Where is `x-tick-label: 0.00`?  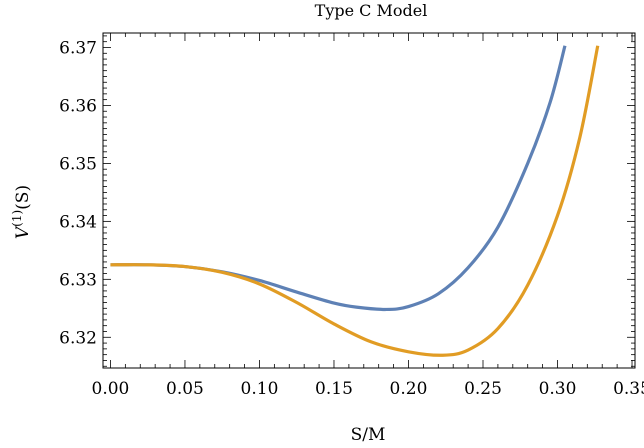
x-tick-label: 0.00 is located at coordinates (111, 389).